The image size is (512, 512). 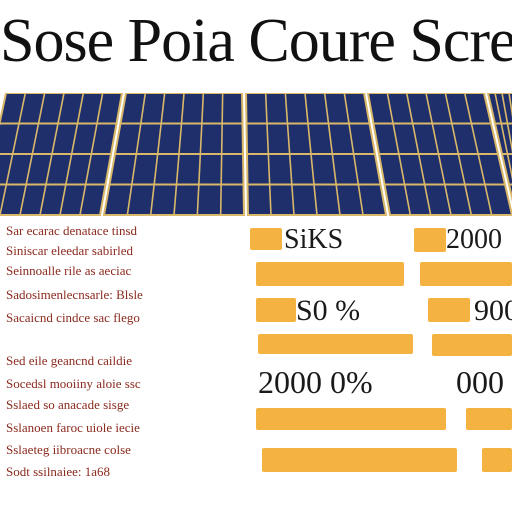 What do you see at coordinates (328, 310) in the screenshot?
I see `value-label: S0 %` at bounding box center [328, 310].